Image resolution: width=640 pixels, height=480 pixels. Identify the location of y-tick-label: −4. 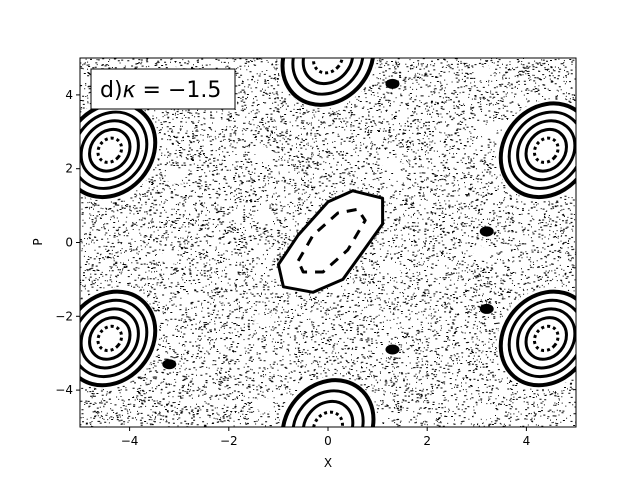
(64, 390).